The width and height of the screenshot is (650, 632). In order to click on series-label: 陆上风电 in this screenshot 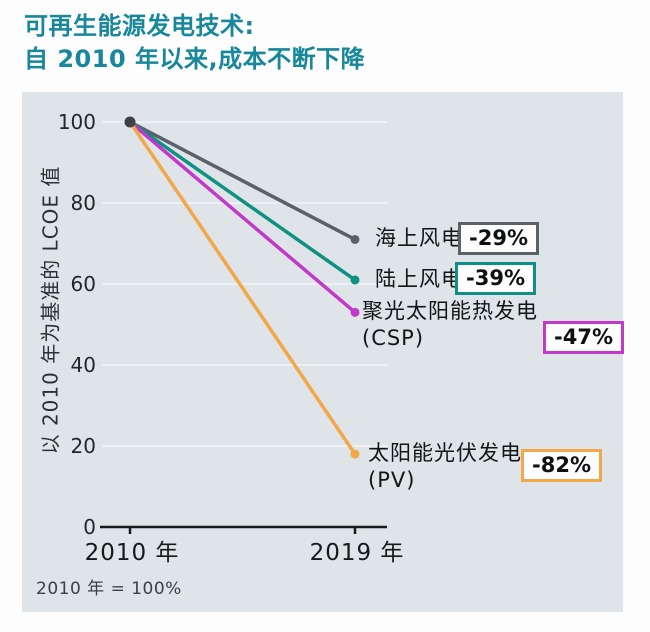, I will do `click(419, 279)`.